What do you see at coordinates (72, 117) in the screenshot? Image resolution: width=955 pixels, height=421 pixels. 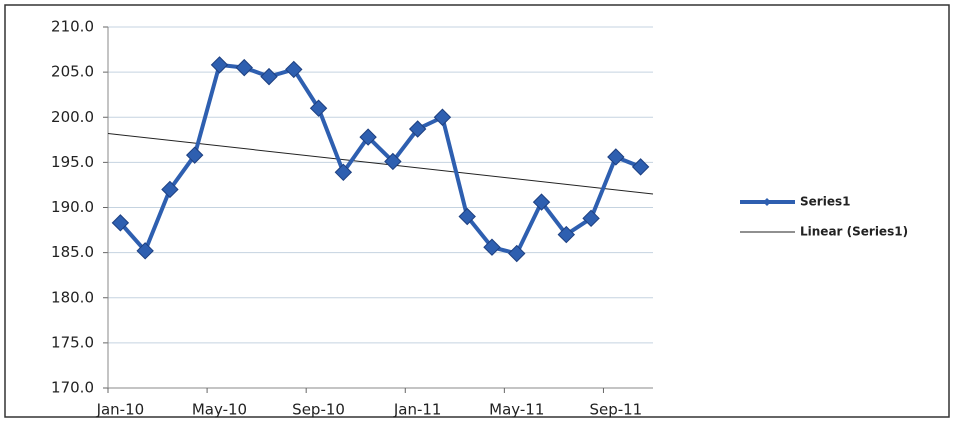 I see `y-tick-label: 200.0` at bounding box center [72, 117].